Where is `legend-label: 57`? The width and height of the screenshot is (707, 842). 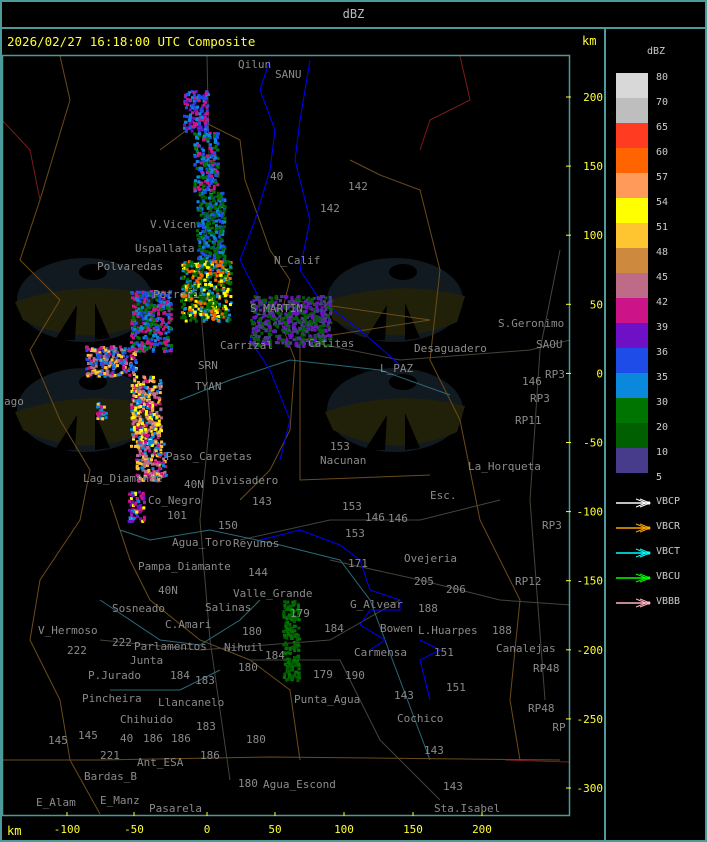 legend-label: 57 is located at coordinates (662, 177).